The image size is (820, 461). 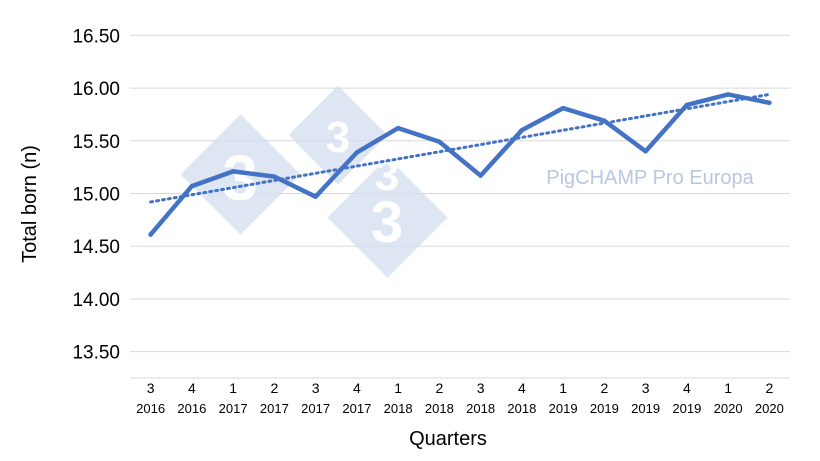 I want to click on y-tick-label: 14.50, so click(x=96, y=247).